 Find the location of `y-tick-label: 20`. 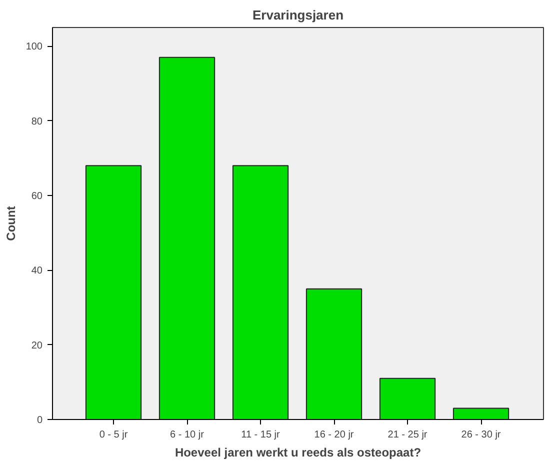

y-tick-label: 20 is located at coordinates (37, 346).